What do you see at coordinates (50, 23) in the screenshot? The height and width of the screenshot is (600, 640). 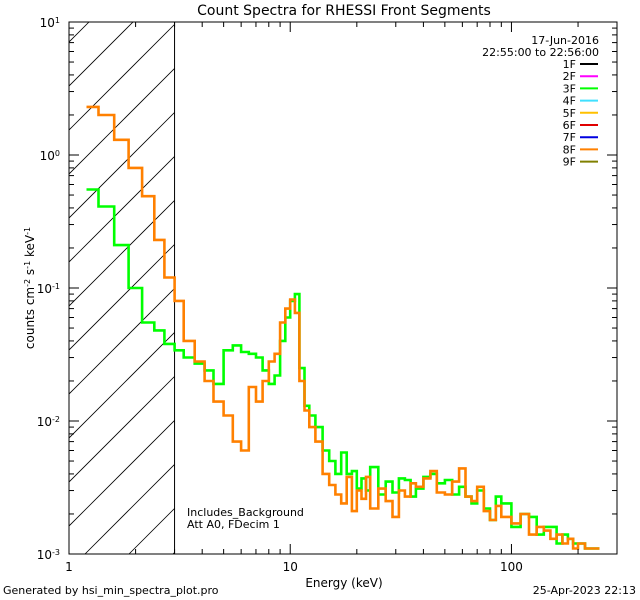 I see `y-tick-label: 10¹` at bounding box center [50, 23].